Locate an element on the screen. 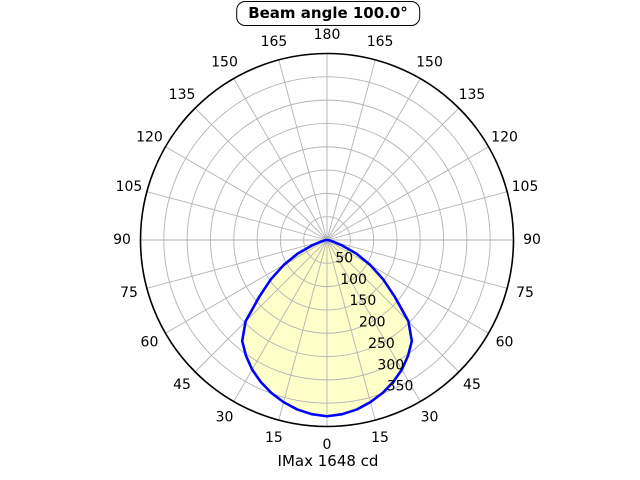 This screenshot has height=480, width=640. radial-tick-label: 300 is located at coordinates (390, 365).